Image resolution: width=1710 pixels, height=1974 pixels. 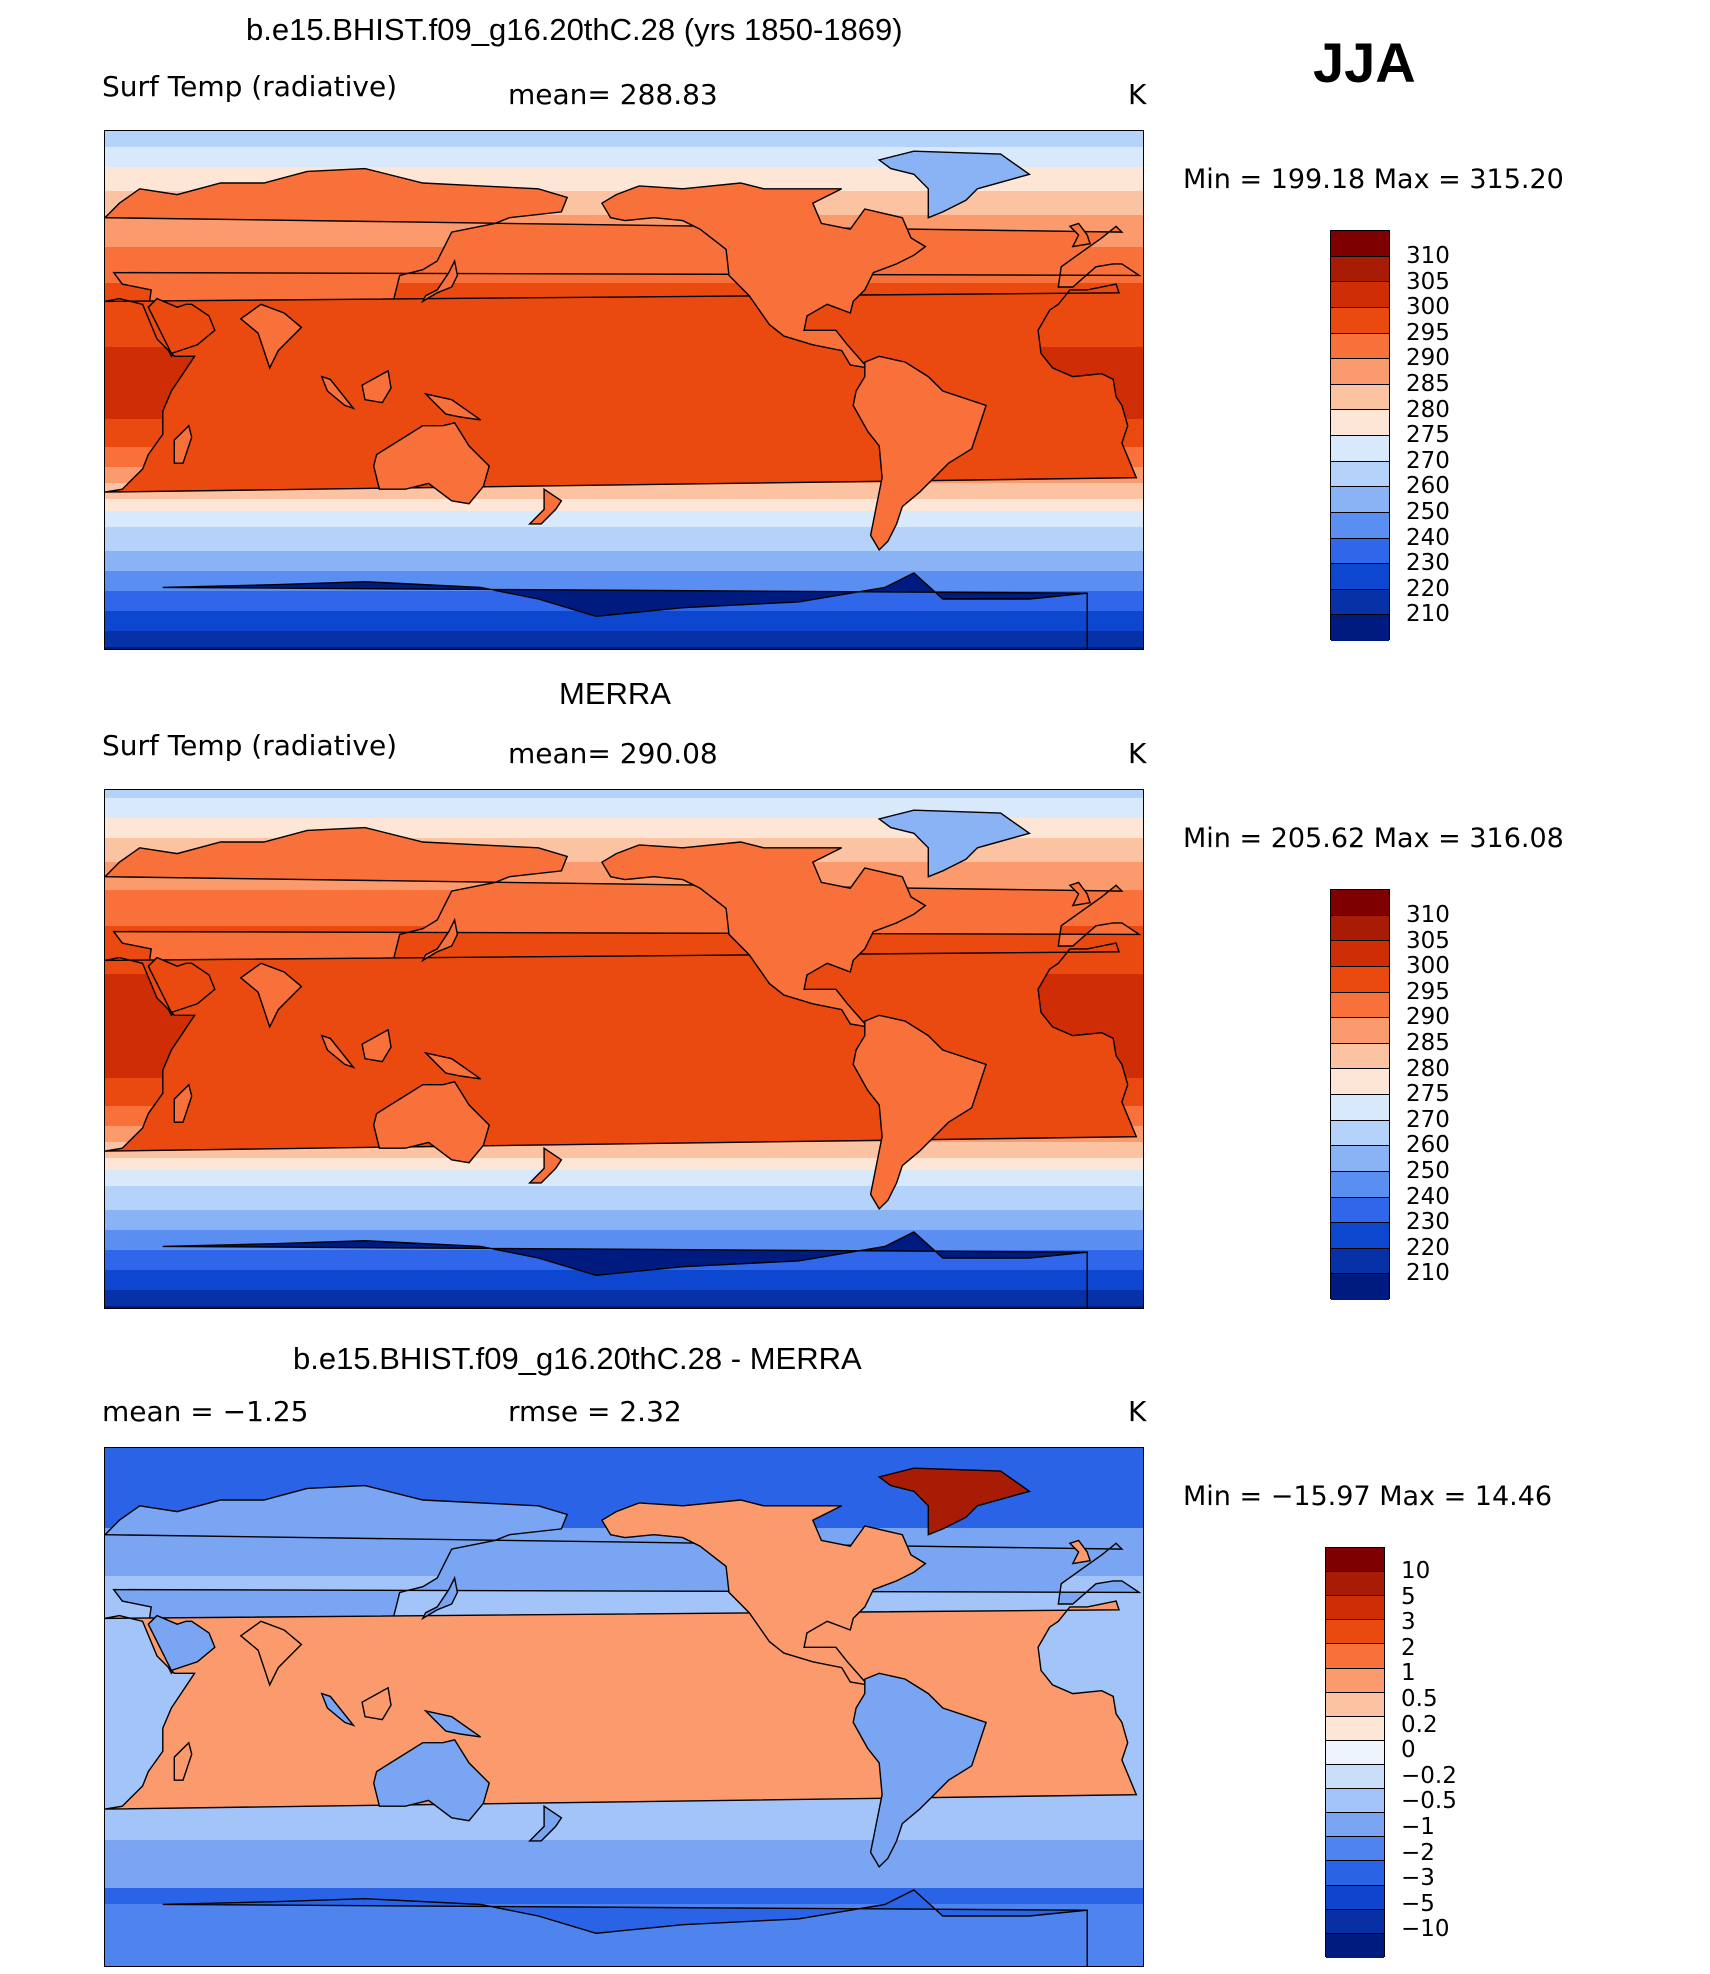 What do you see at coordinates (1137, 1411) in the screenshot?
I see `panel-3-units: K` at bounding box center [1137, 1411].